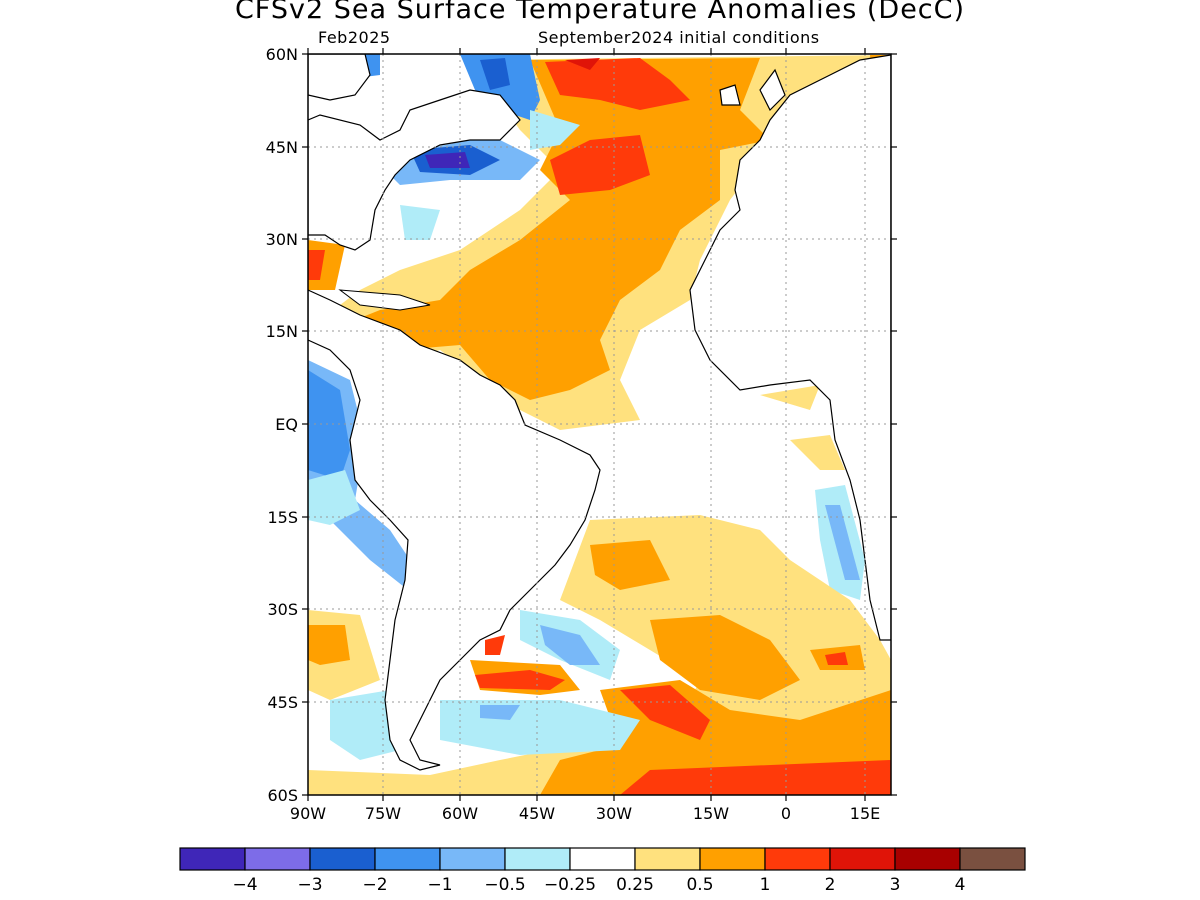  I want to click on valid-month-label: Feb2025, so click(354, 37).